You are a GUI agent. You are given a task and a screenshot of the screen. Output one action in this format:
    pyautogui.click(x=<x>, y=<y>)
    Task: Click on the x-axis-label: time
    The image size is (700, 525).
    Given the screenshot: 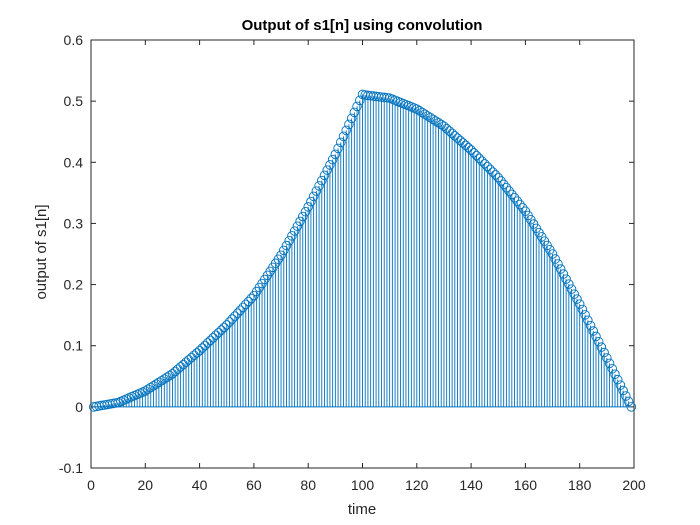 What is the action you would take?
    pyautogui.click(x=362, y=509)
    